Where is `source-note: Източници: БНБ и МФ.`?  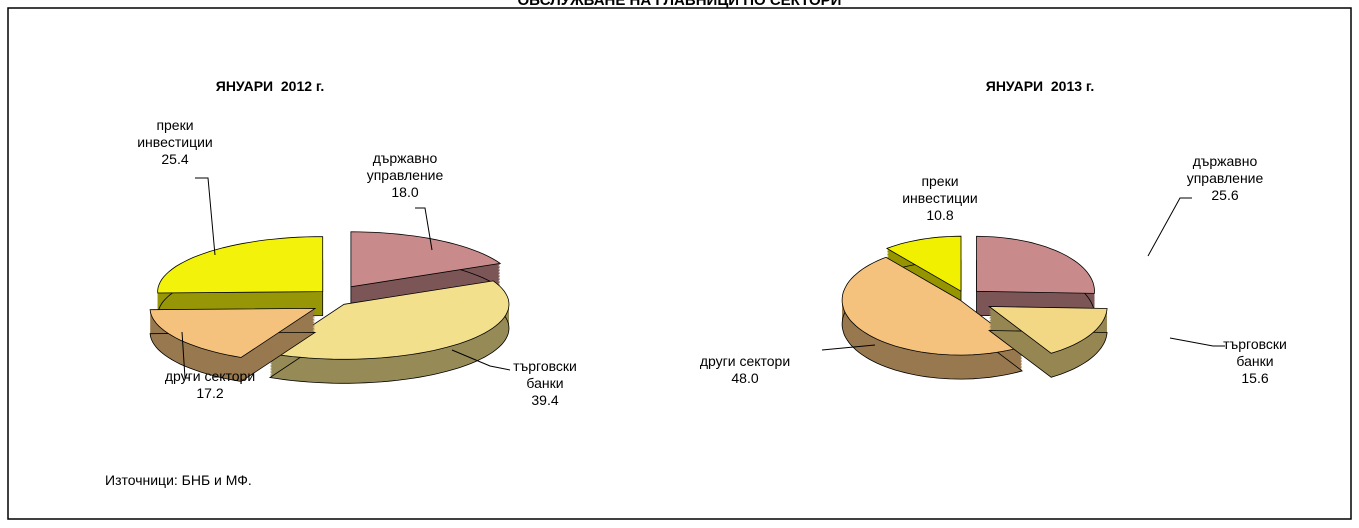 source-note: Източници: БНБ и МФ. is located at coordinates (178, 480).